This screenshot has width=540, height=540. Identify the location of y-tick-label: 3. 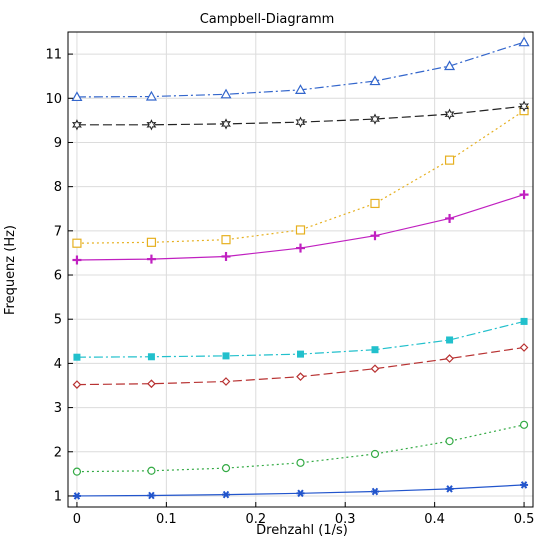
(58, 408).